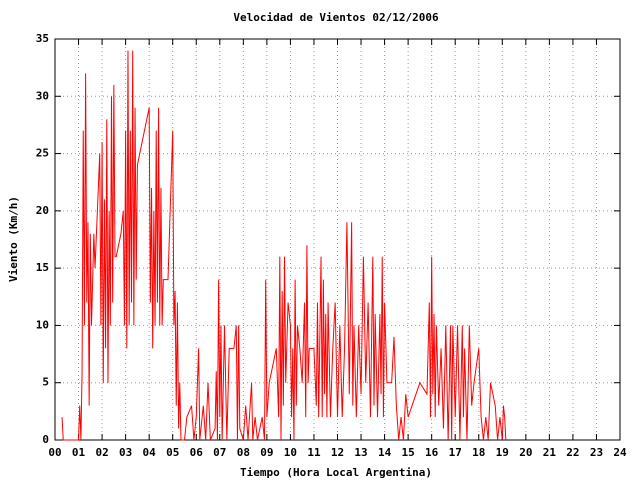 The width and height of the screenshot is (640, 480). Describe the element at coordinates (13, 239) in the screenshot. I see `y-axis-label: Viento (Km/h)` at that location.